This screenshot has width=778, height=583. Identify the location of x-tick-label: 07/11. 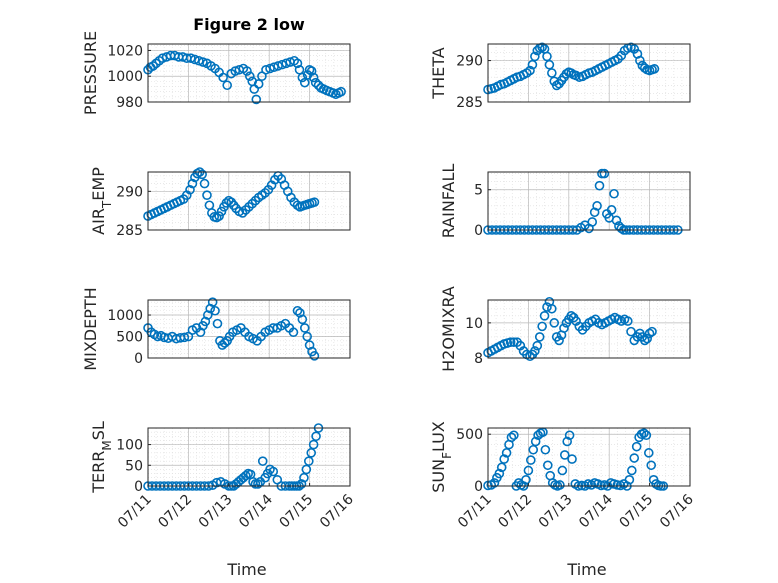
(135, 512).